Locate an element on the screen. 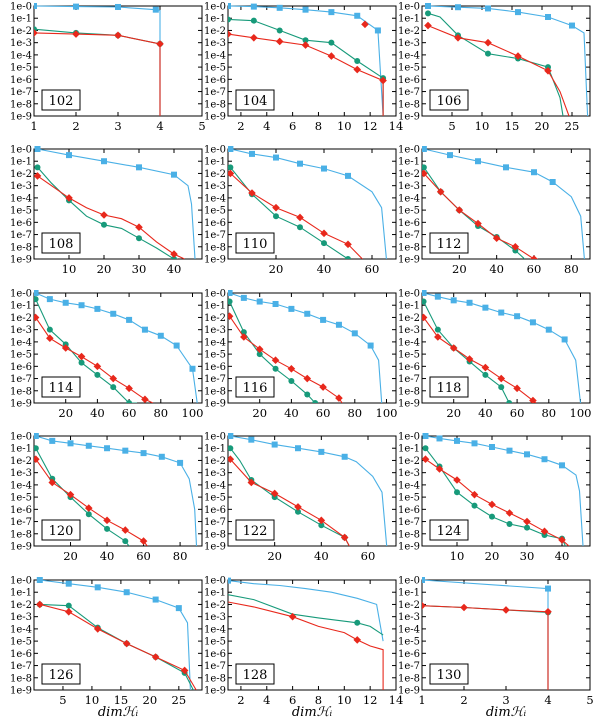  y-tick-label: 1e-8 is located at coordinates (409, 104).